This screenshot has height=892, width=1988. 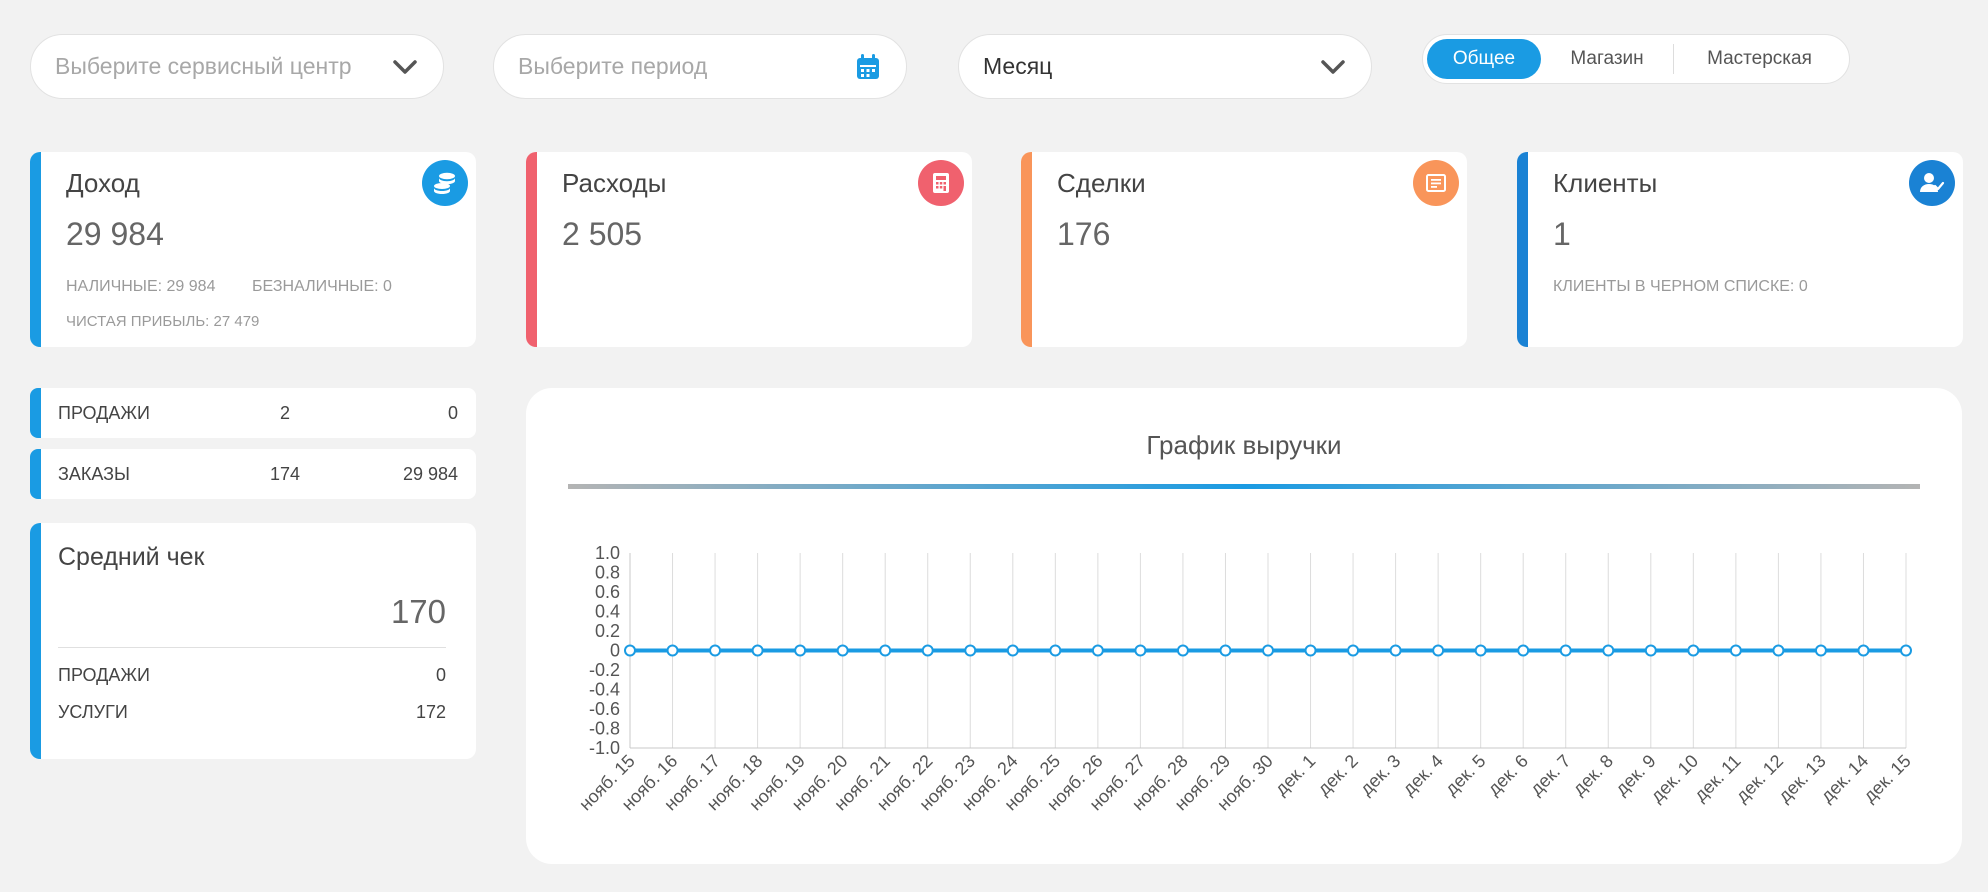 What do you see at coordinates (1423, 775) in the screenshot?
I see `x-tick-label: дек. 4` at bounding box center [1423, 775].